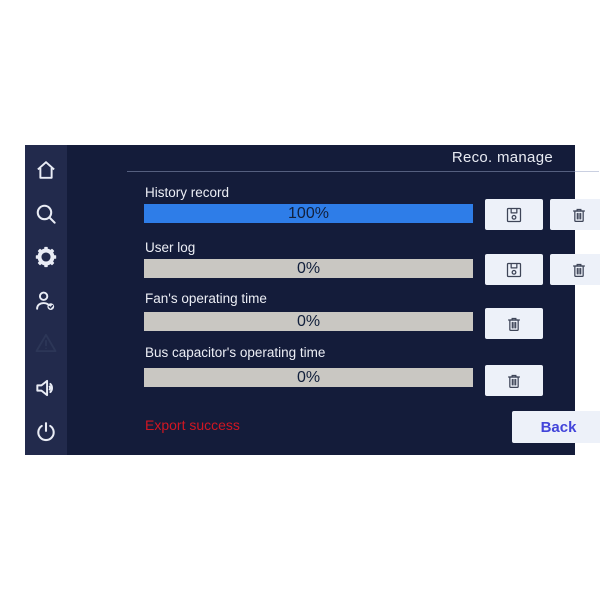  I want to click on sidebar, so click(46, 300).